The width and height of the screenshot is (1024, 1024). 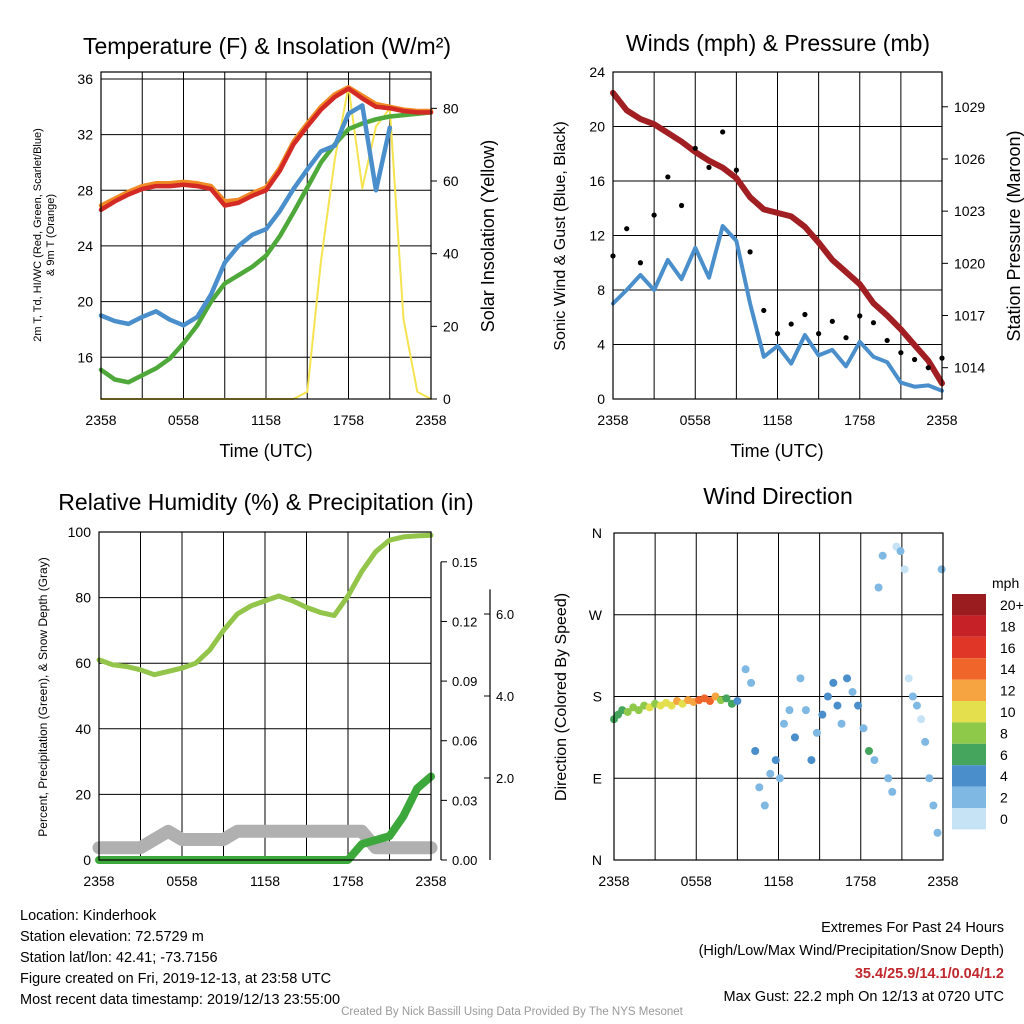 I want to click on winds-title: Winds (mph) & Pressure (mb), so click(x=778, y=43).